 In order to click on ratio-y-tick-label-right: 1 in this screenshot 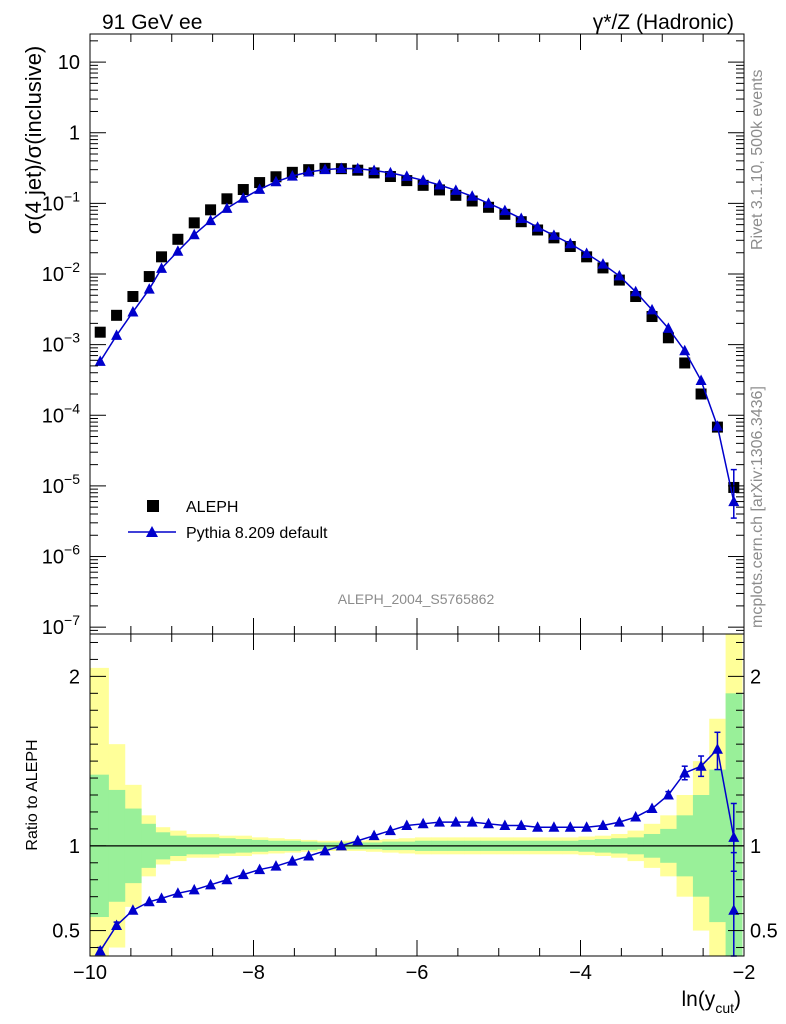, I will do `click(755, 847)`.